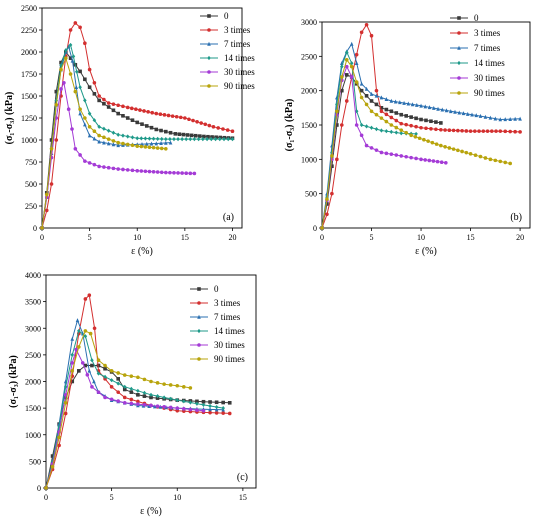 Image resolution: width=550 pixels, height=529 pixels. I want to click on x-tick-label: 10, so click(421, 237).